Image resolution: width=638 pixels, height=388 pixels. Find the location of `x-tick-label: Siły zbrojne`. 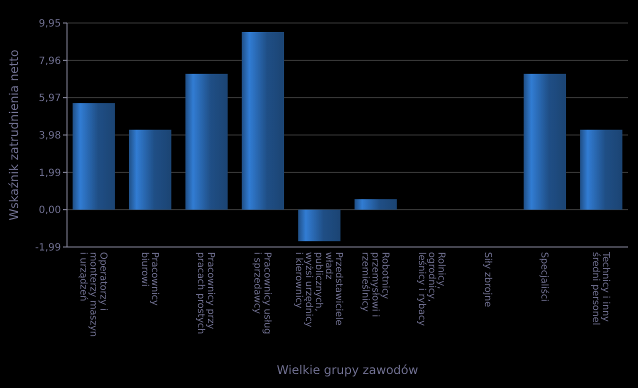

x-tick-label: Siły zbrojne is located at coordinates (488, 280).